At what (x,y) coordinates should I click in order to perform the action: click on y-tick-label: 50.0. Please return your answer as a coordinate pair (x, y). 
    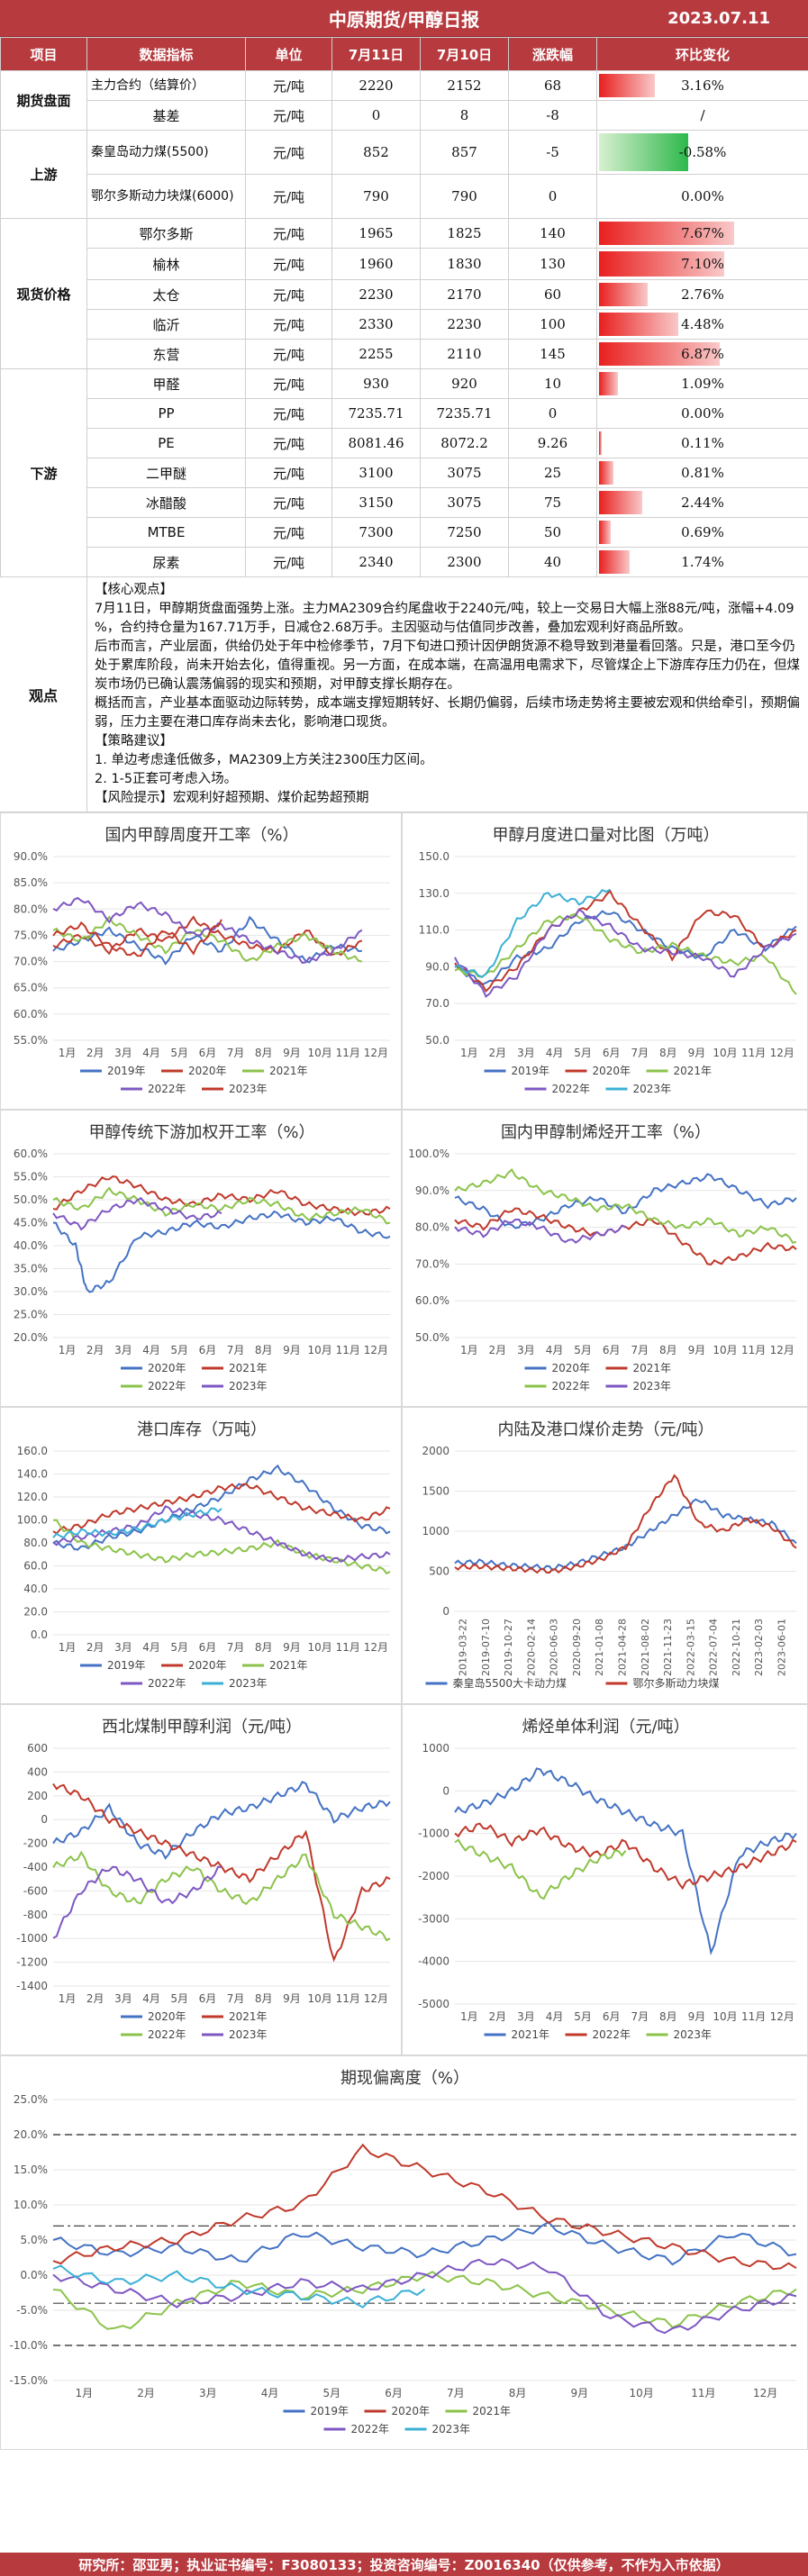
    Looking at the image, I should click on (437, 1040).